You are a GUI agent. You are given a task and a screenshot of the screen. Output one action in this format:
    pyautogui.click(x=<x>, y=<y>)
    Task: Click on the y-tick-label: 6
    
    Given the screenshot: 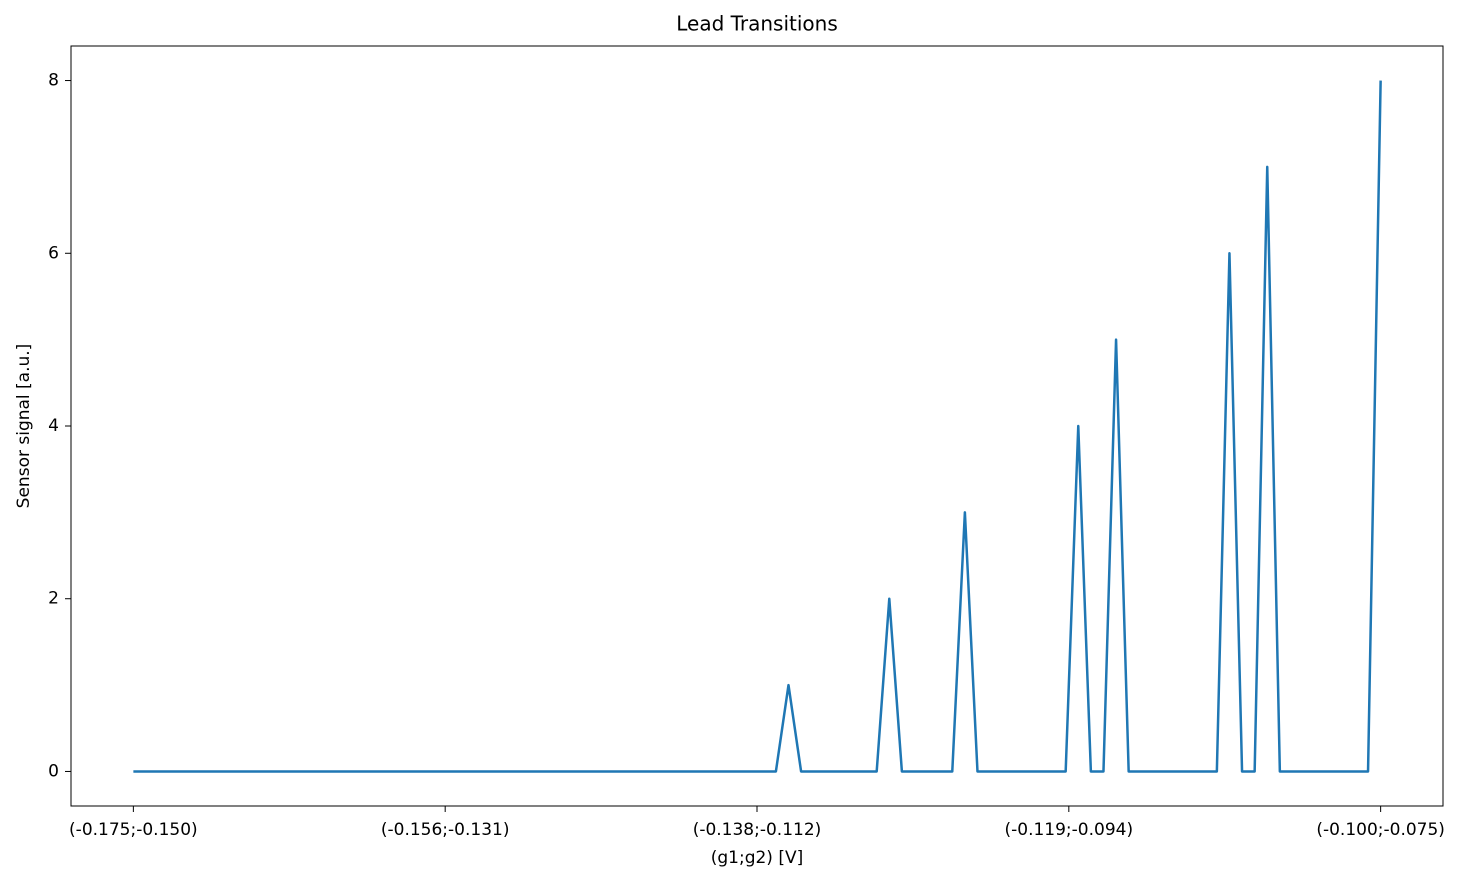 What is the action you would take?
    pyautogui.click(x=53, y=253)
    